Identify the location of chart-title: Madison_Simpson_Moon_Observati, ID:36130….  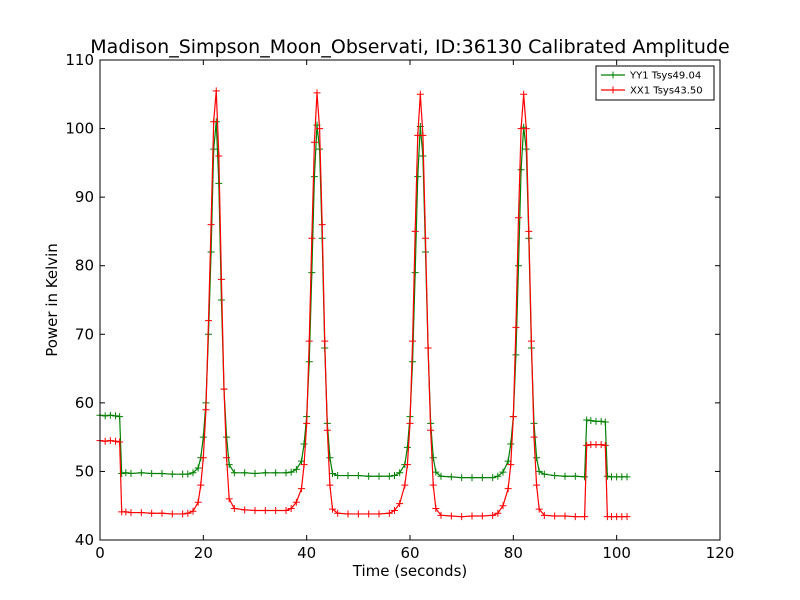
(409, 47).